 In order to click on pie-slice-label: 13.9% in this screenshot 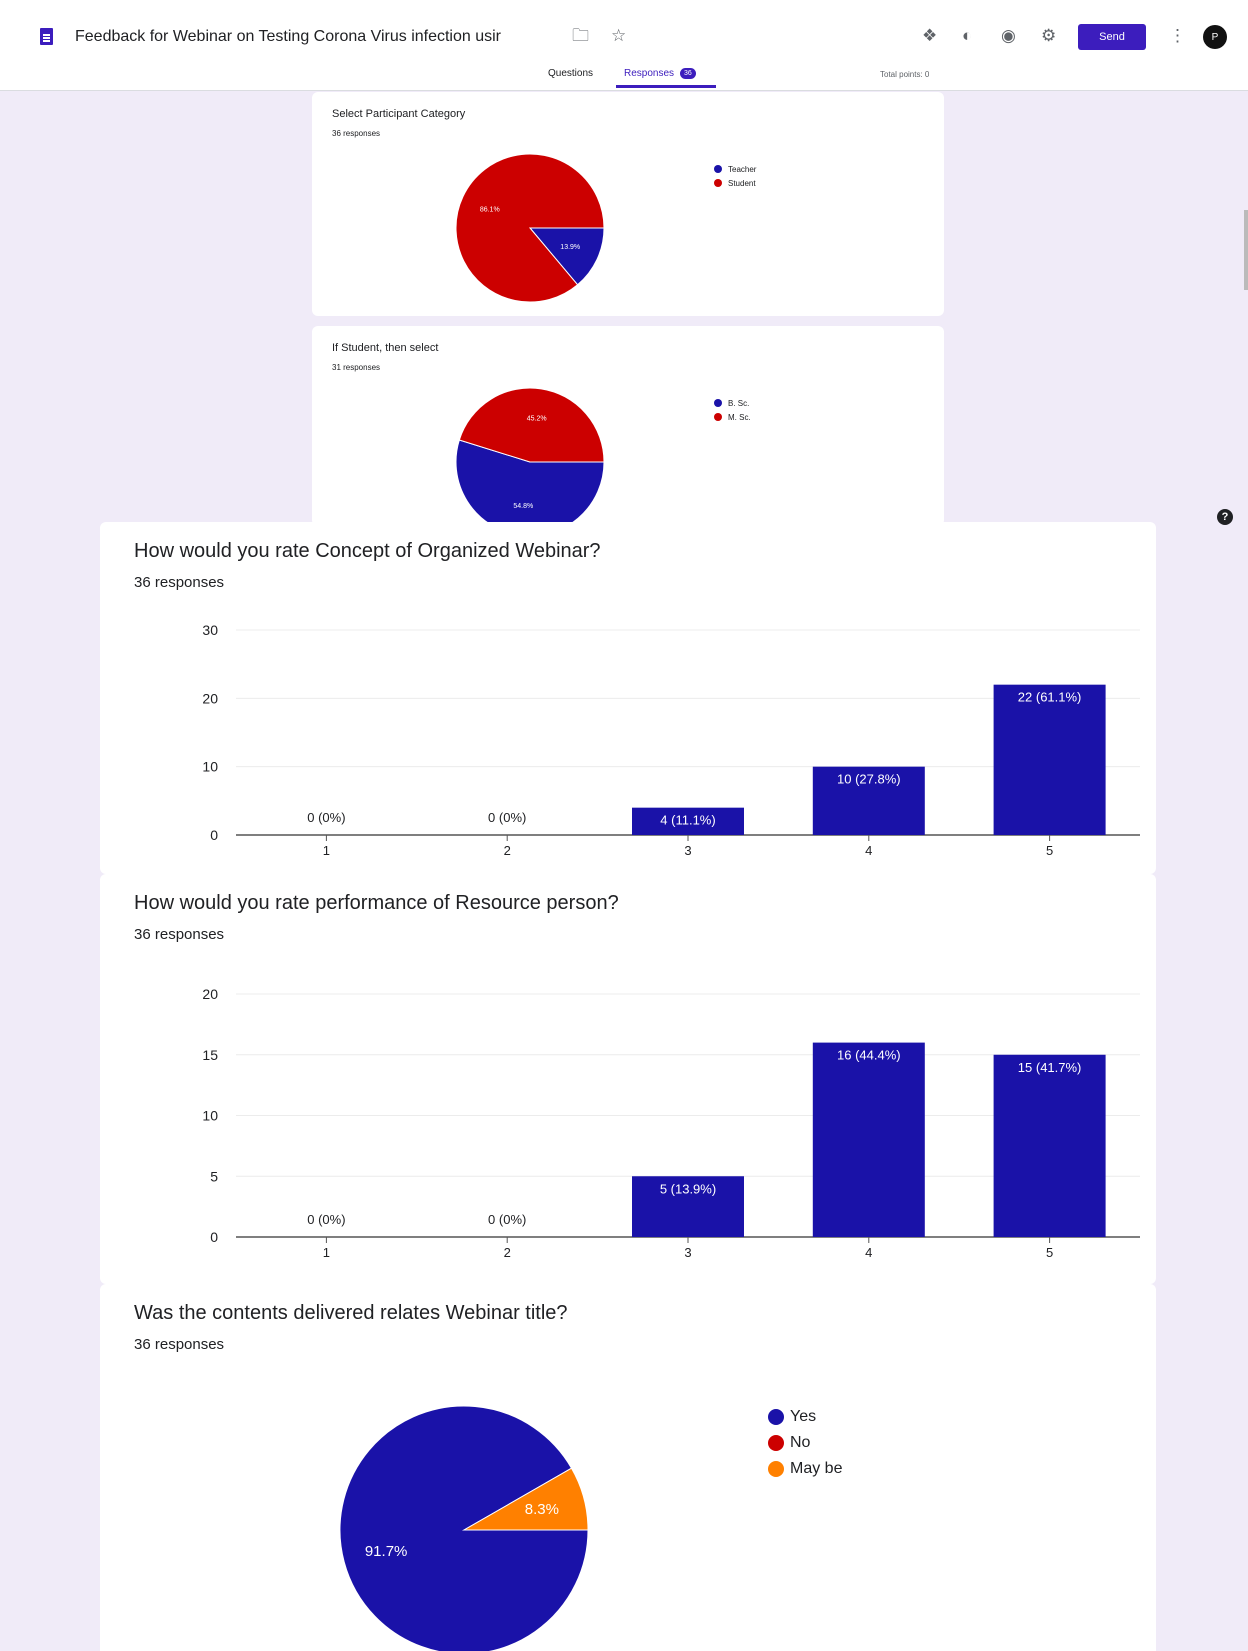, I will do `click(570, 247)`.